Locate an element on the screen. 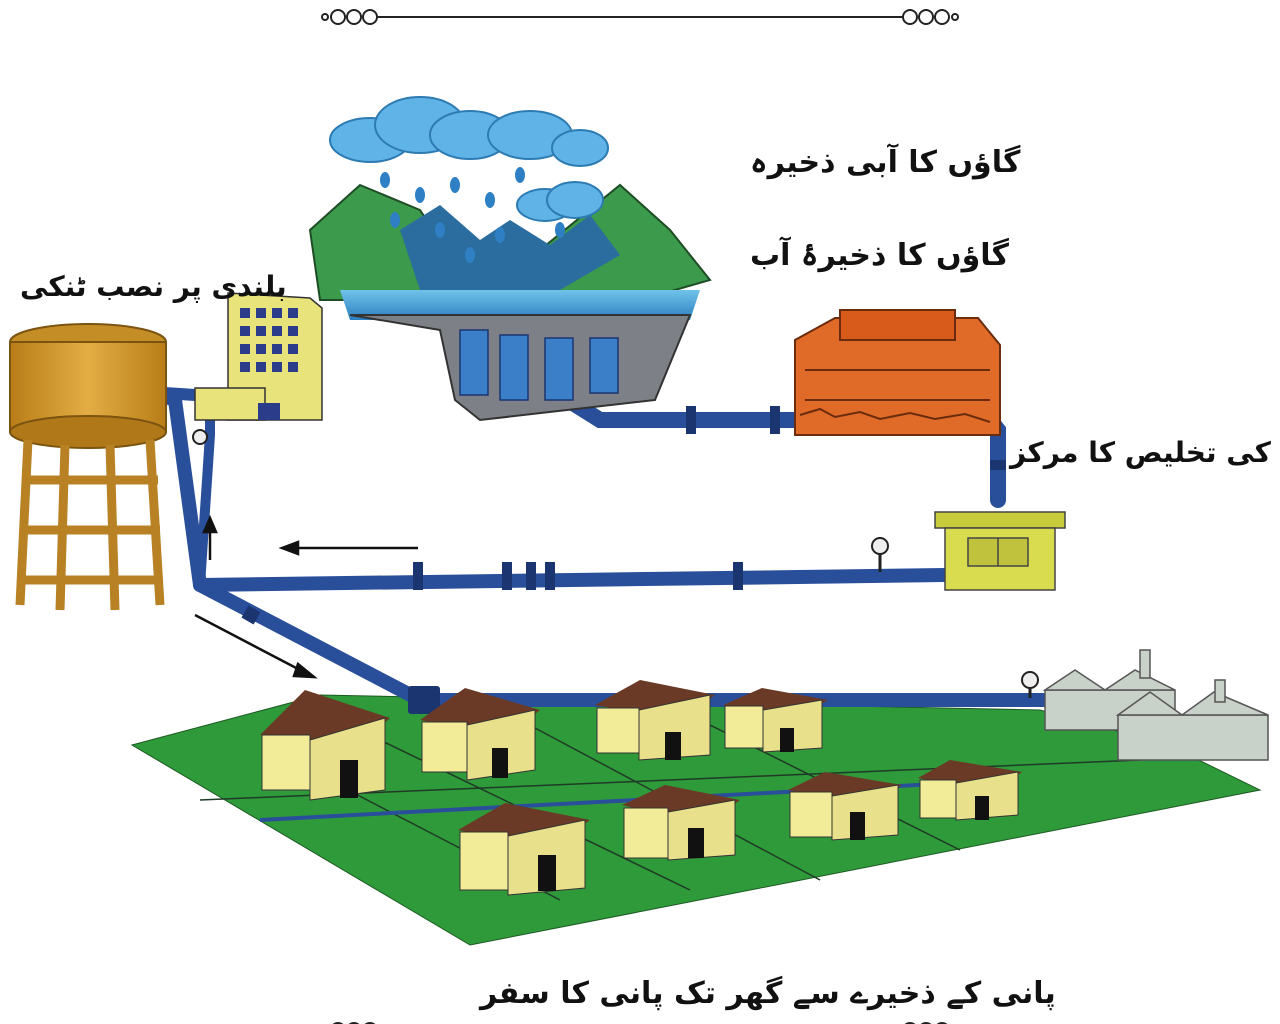 This screenshot has height=1024, width=1280. houses is located at coordinates (641, 788).